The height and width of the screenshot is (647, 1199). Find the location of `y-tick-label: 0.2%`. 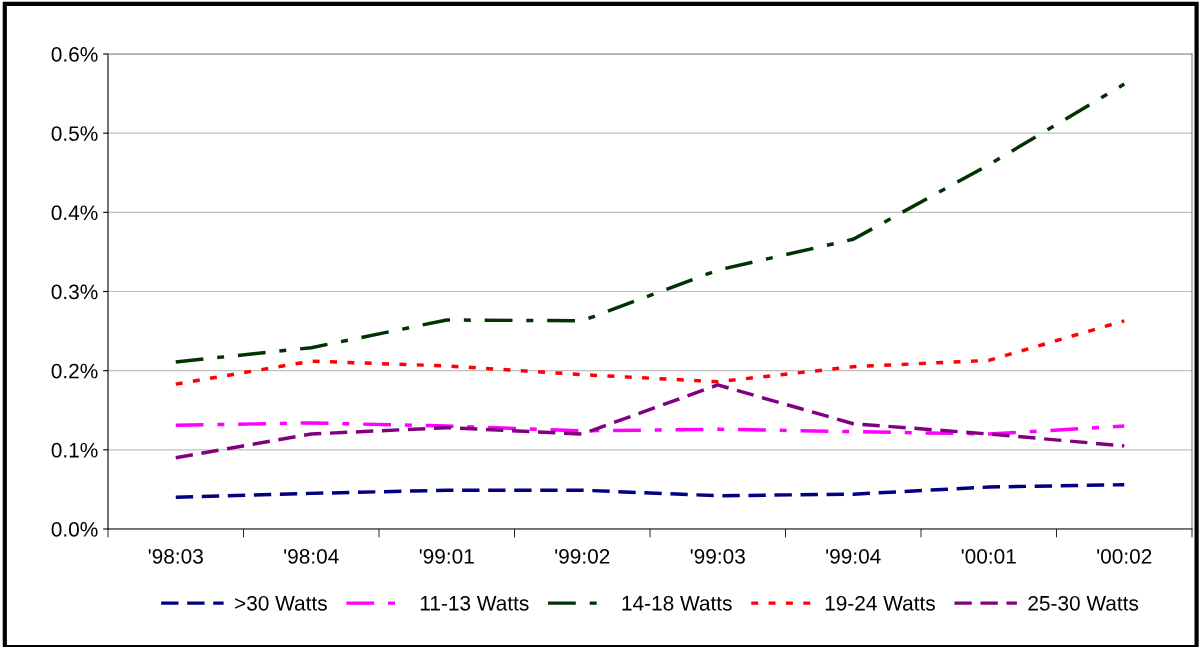

y-tick-label: 0.2% is located at coordinates (74, 371).